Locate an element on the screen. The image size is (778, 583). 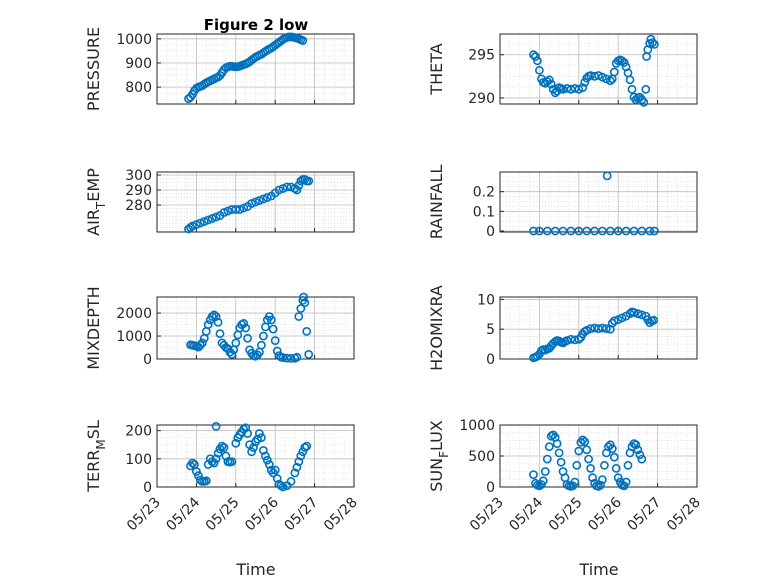
y-axis-label: H2OMIXRA is located at coordinates (436, 328).